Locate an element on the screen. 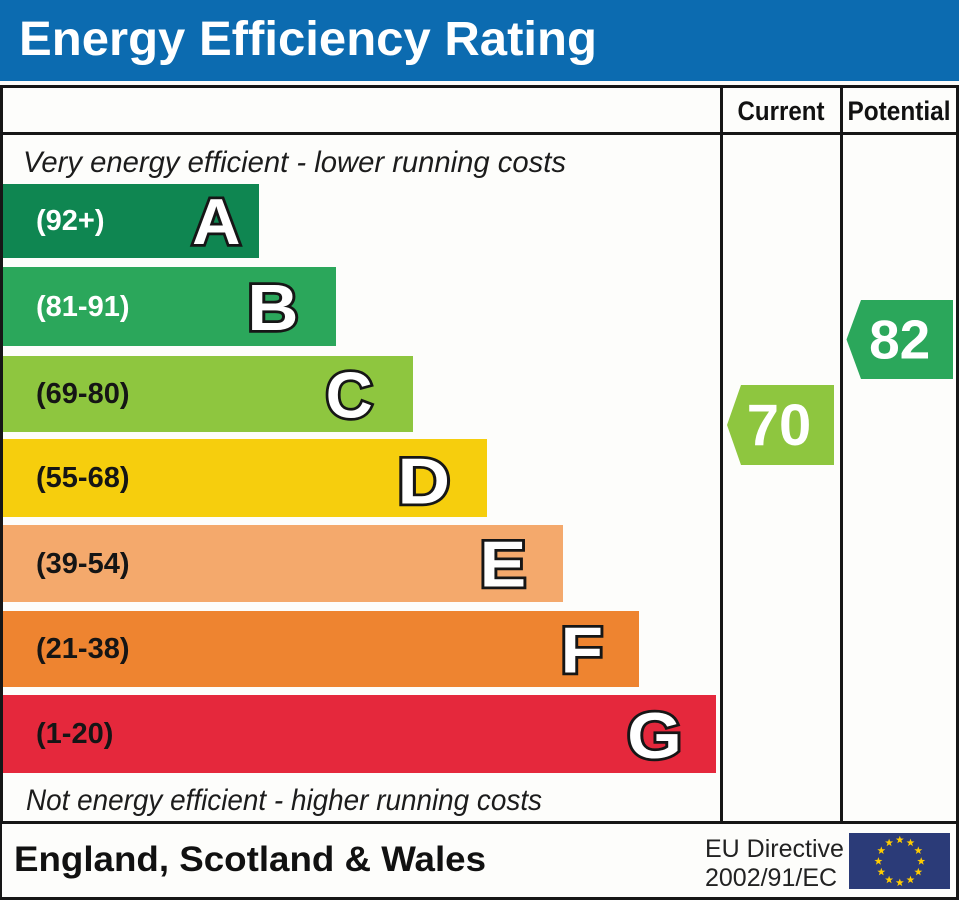 The width and height of the screenshot is (959, 900). svg-text: A is located at coordinates (216, 221).